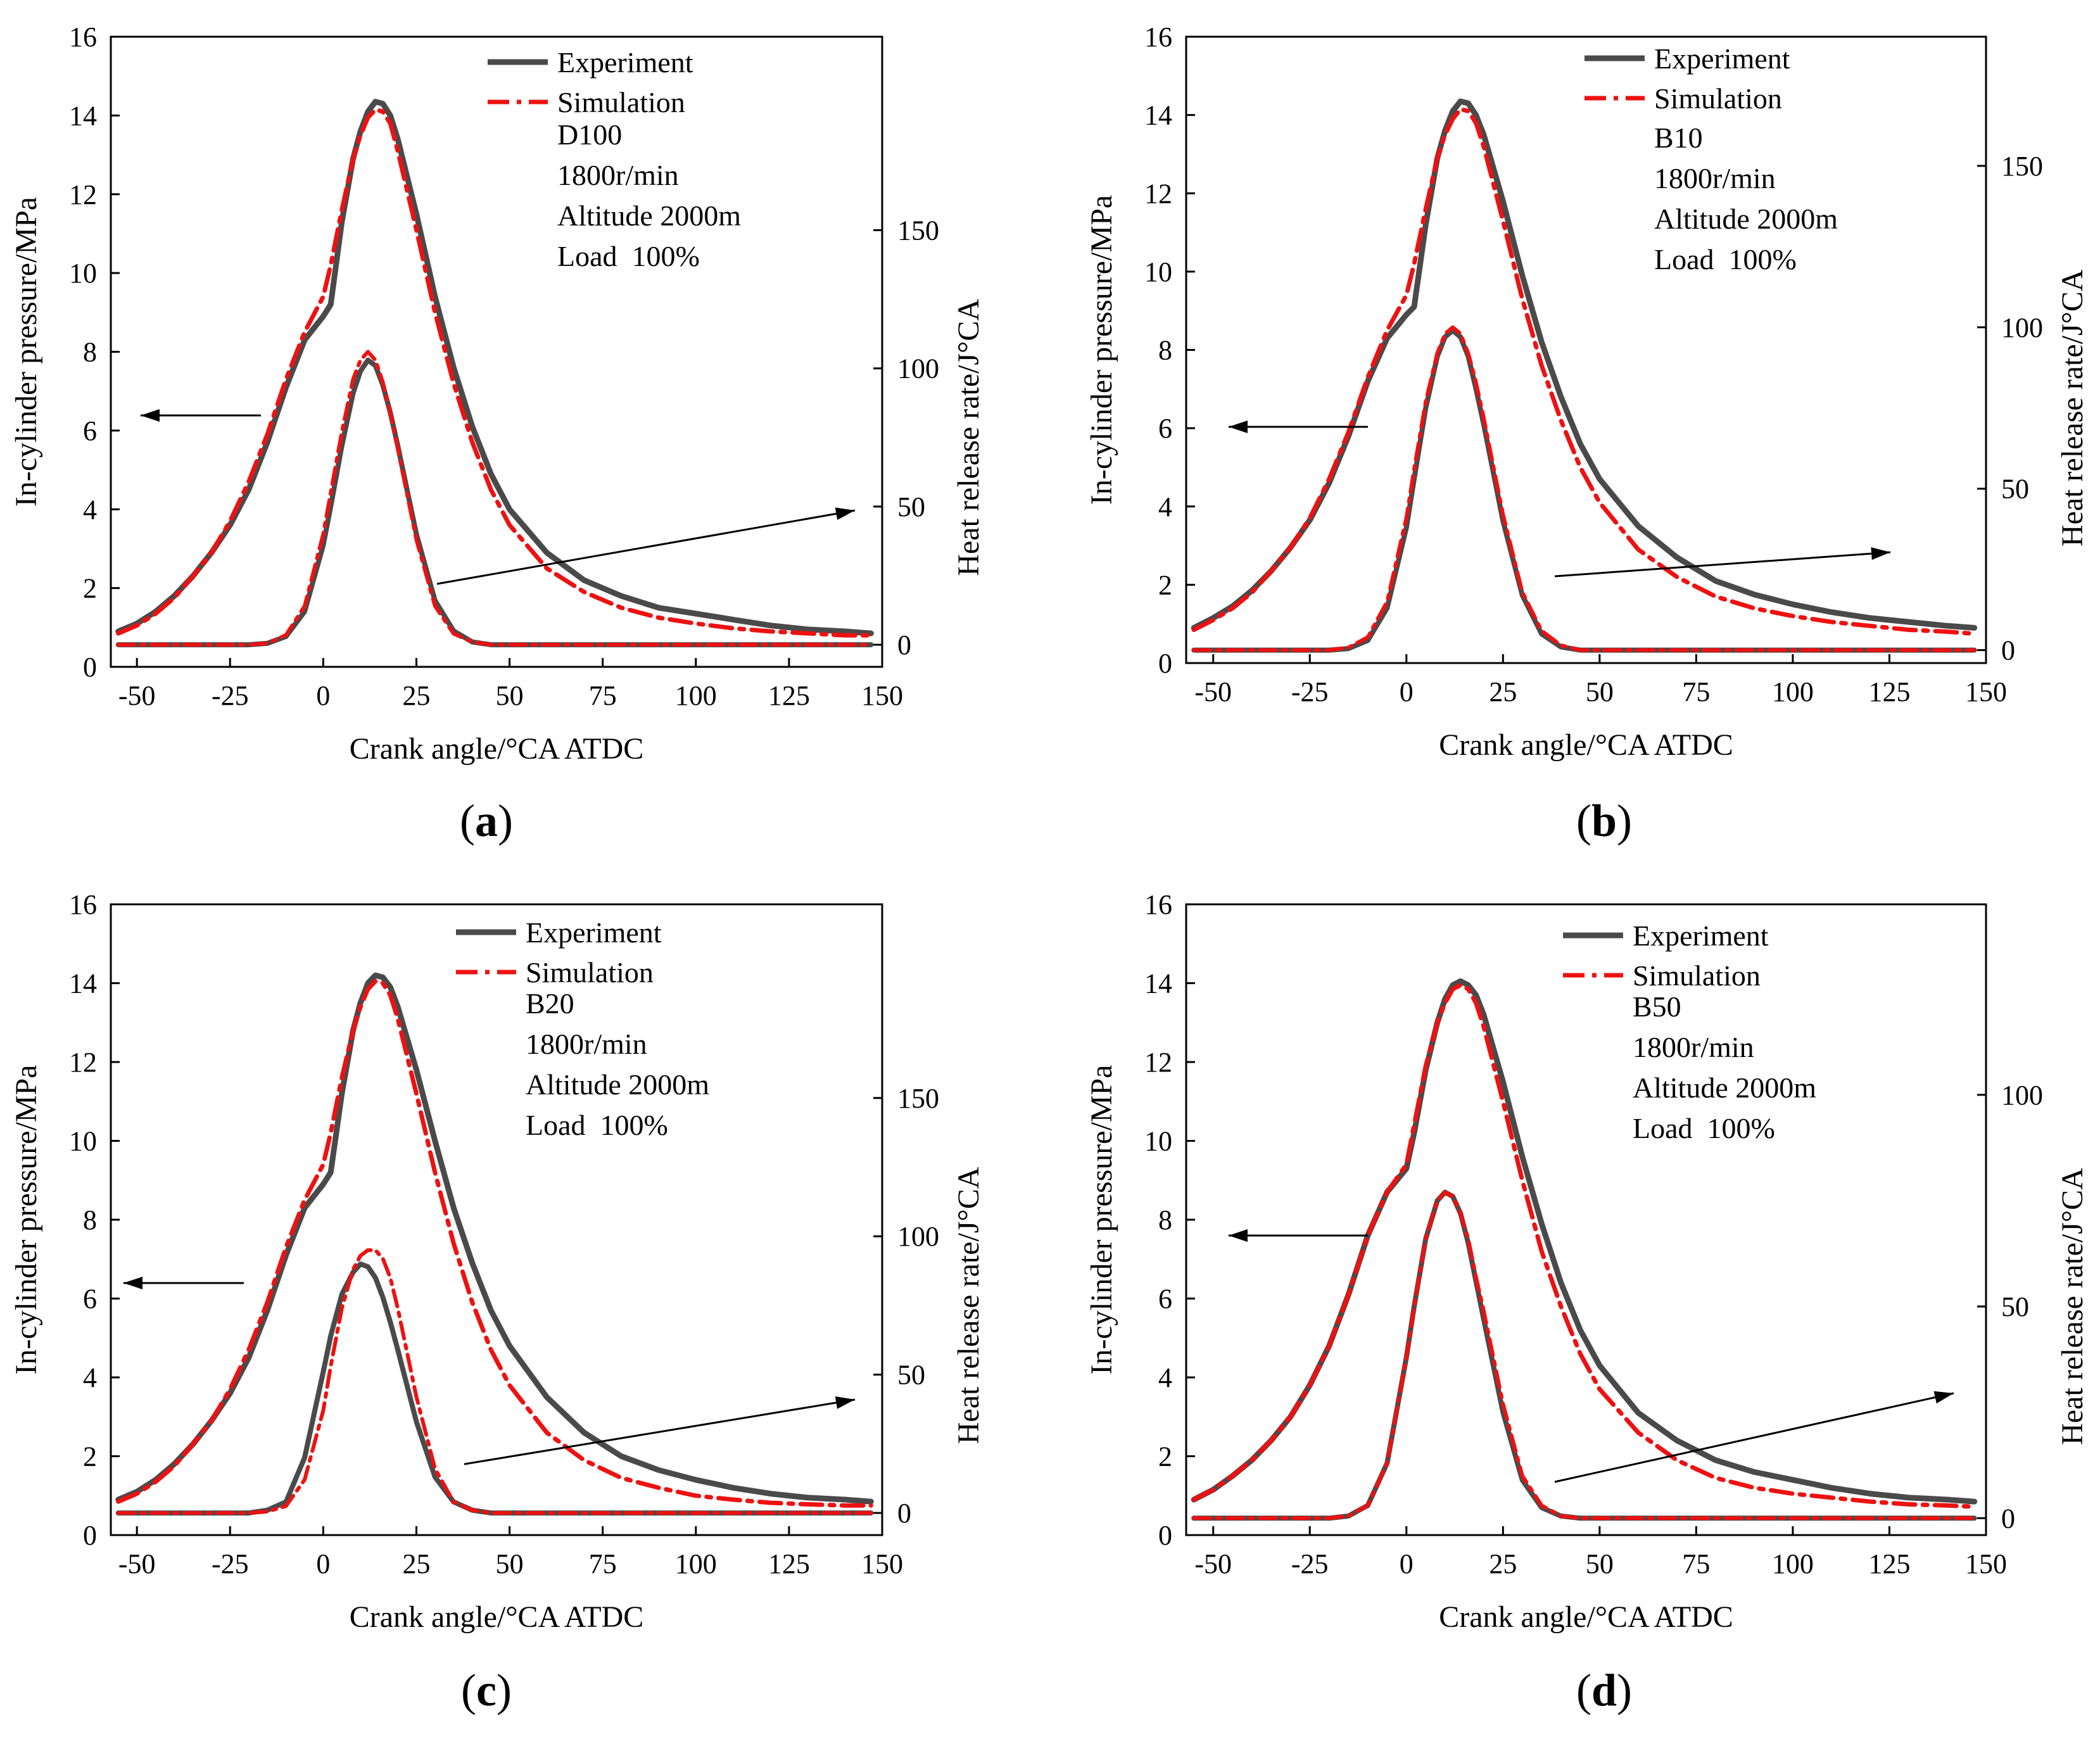 The image size is (2100, 1739). I want to click on series-experiment-heat-release, so click(494, 502).